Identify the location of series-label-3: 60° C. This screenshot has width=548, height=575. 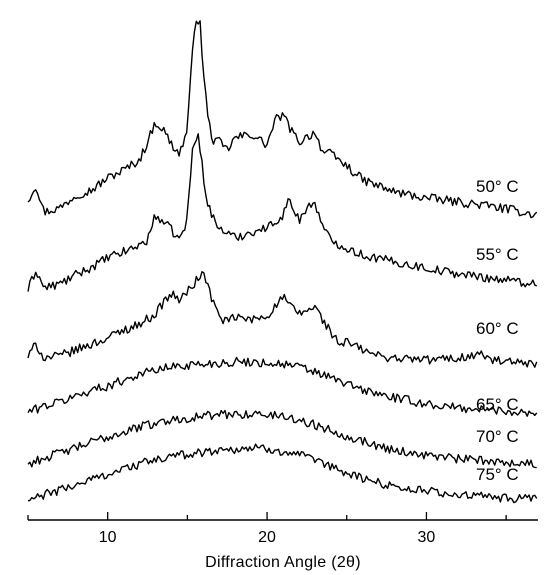
(497, 328).